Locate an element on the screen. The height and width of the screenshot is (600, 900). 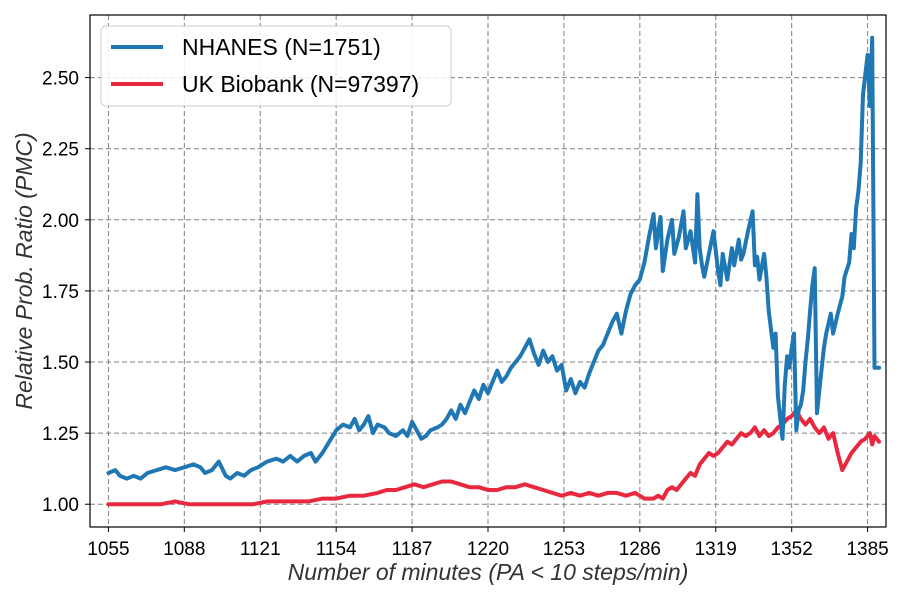
legend: NHANES (N=1751) UK Biobank (N=97397) is located at coordinates (276, 66).